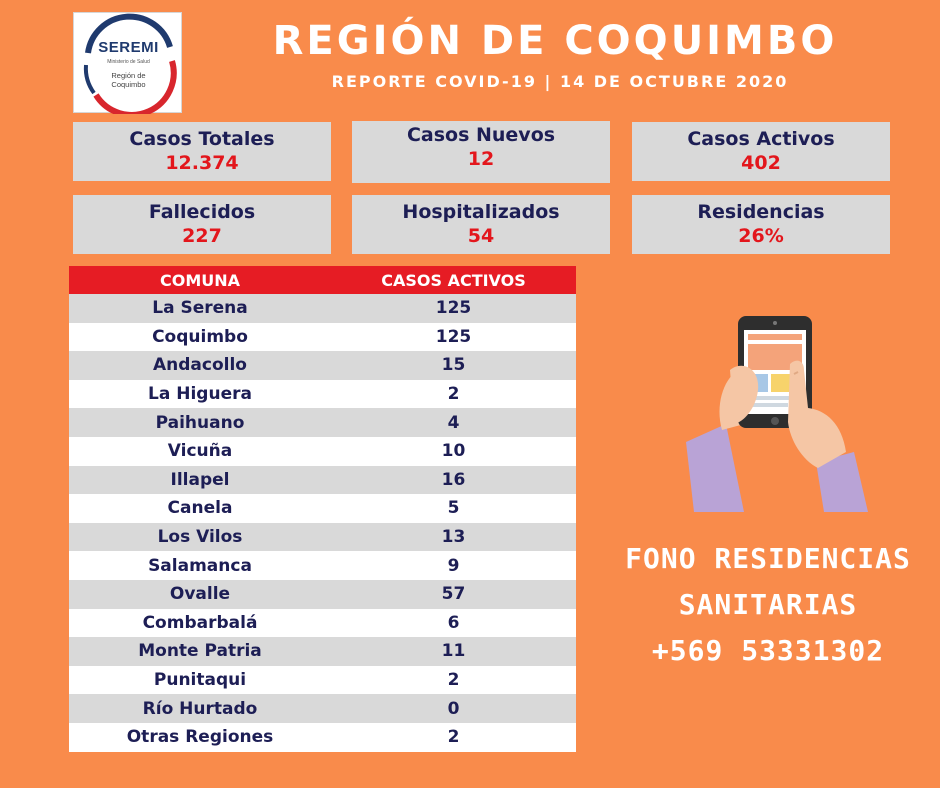 The width and height of the screenshot is (940, 788). I want to click on stat-value: 54, so click(481, 236).